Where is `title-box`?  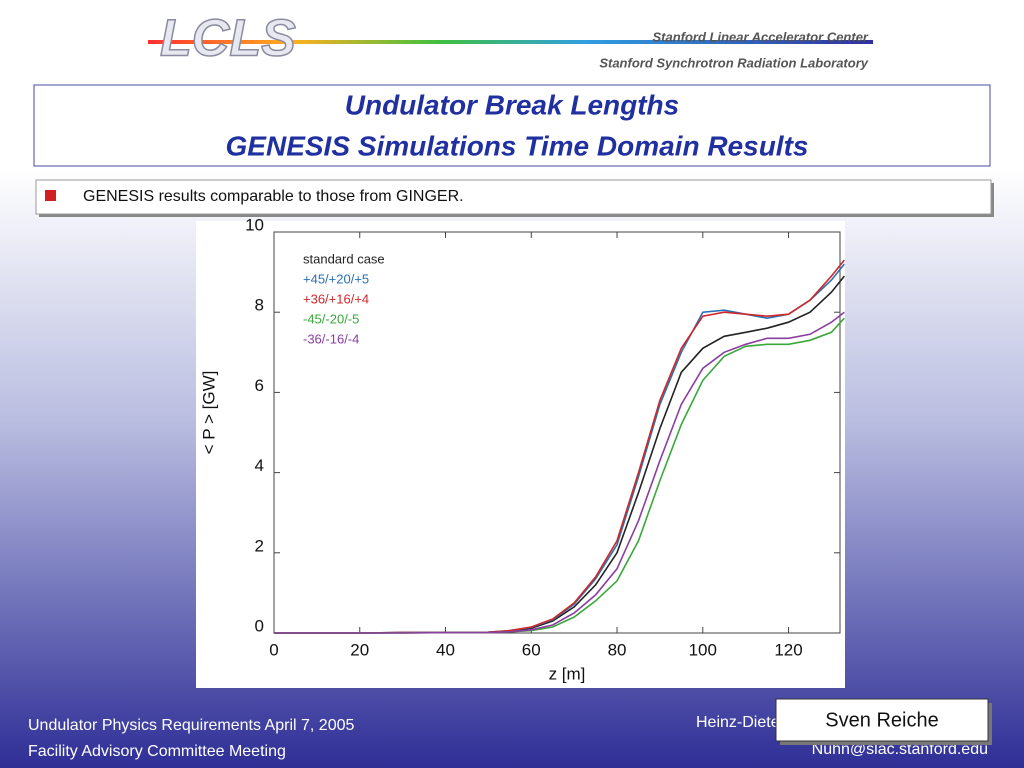 title-box is located at coordinates (512, 125).